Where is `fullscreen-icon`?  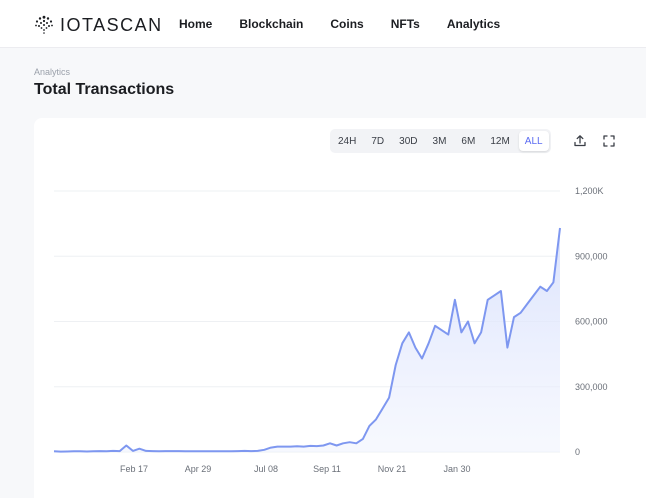
fullscreen-icon is located at coordinates (609, 141).